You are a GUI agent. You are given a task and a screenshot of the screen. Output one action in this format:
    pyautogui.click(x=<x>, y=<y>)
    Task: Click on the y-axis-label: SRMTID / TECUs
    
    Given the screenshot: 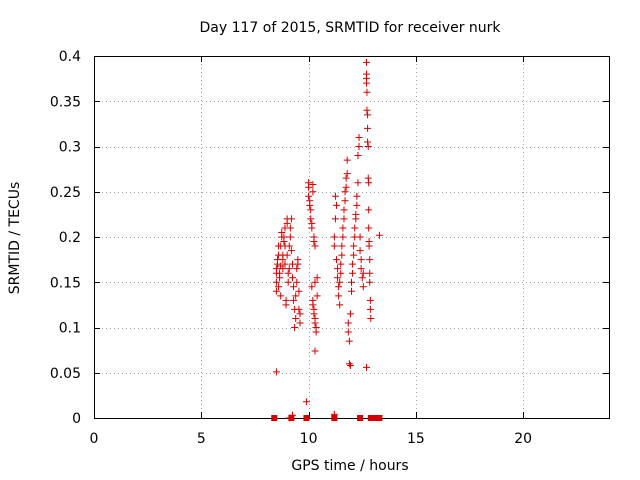 What is the action you would take?
    pyautogui.click(x=15, y=238)
    